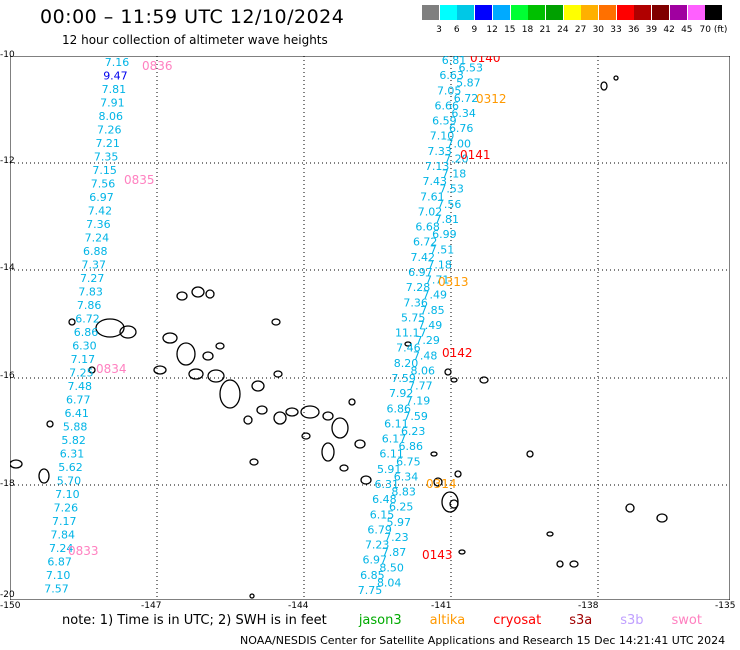  Describe the element at coordinates (598, 30) in the screenshot. I see `legend-label: 30` at that location.